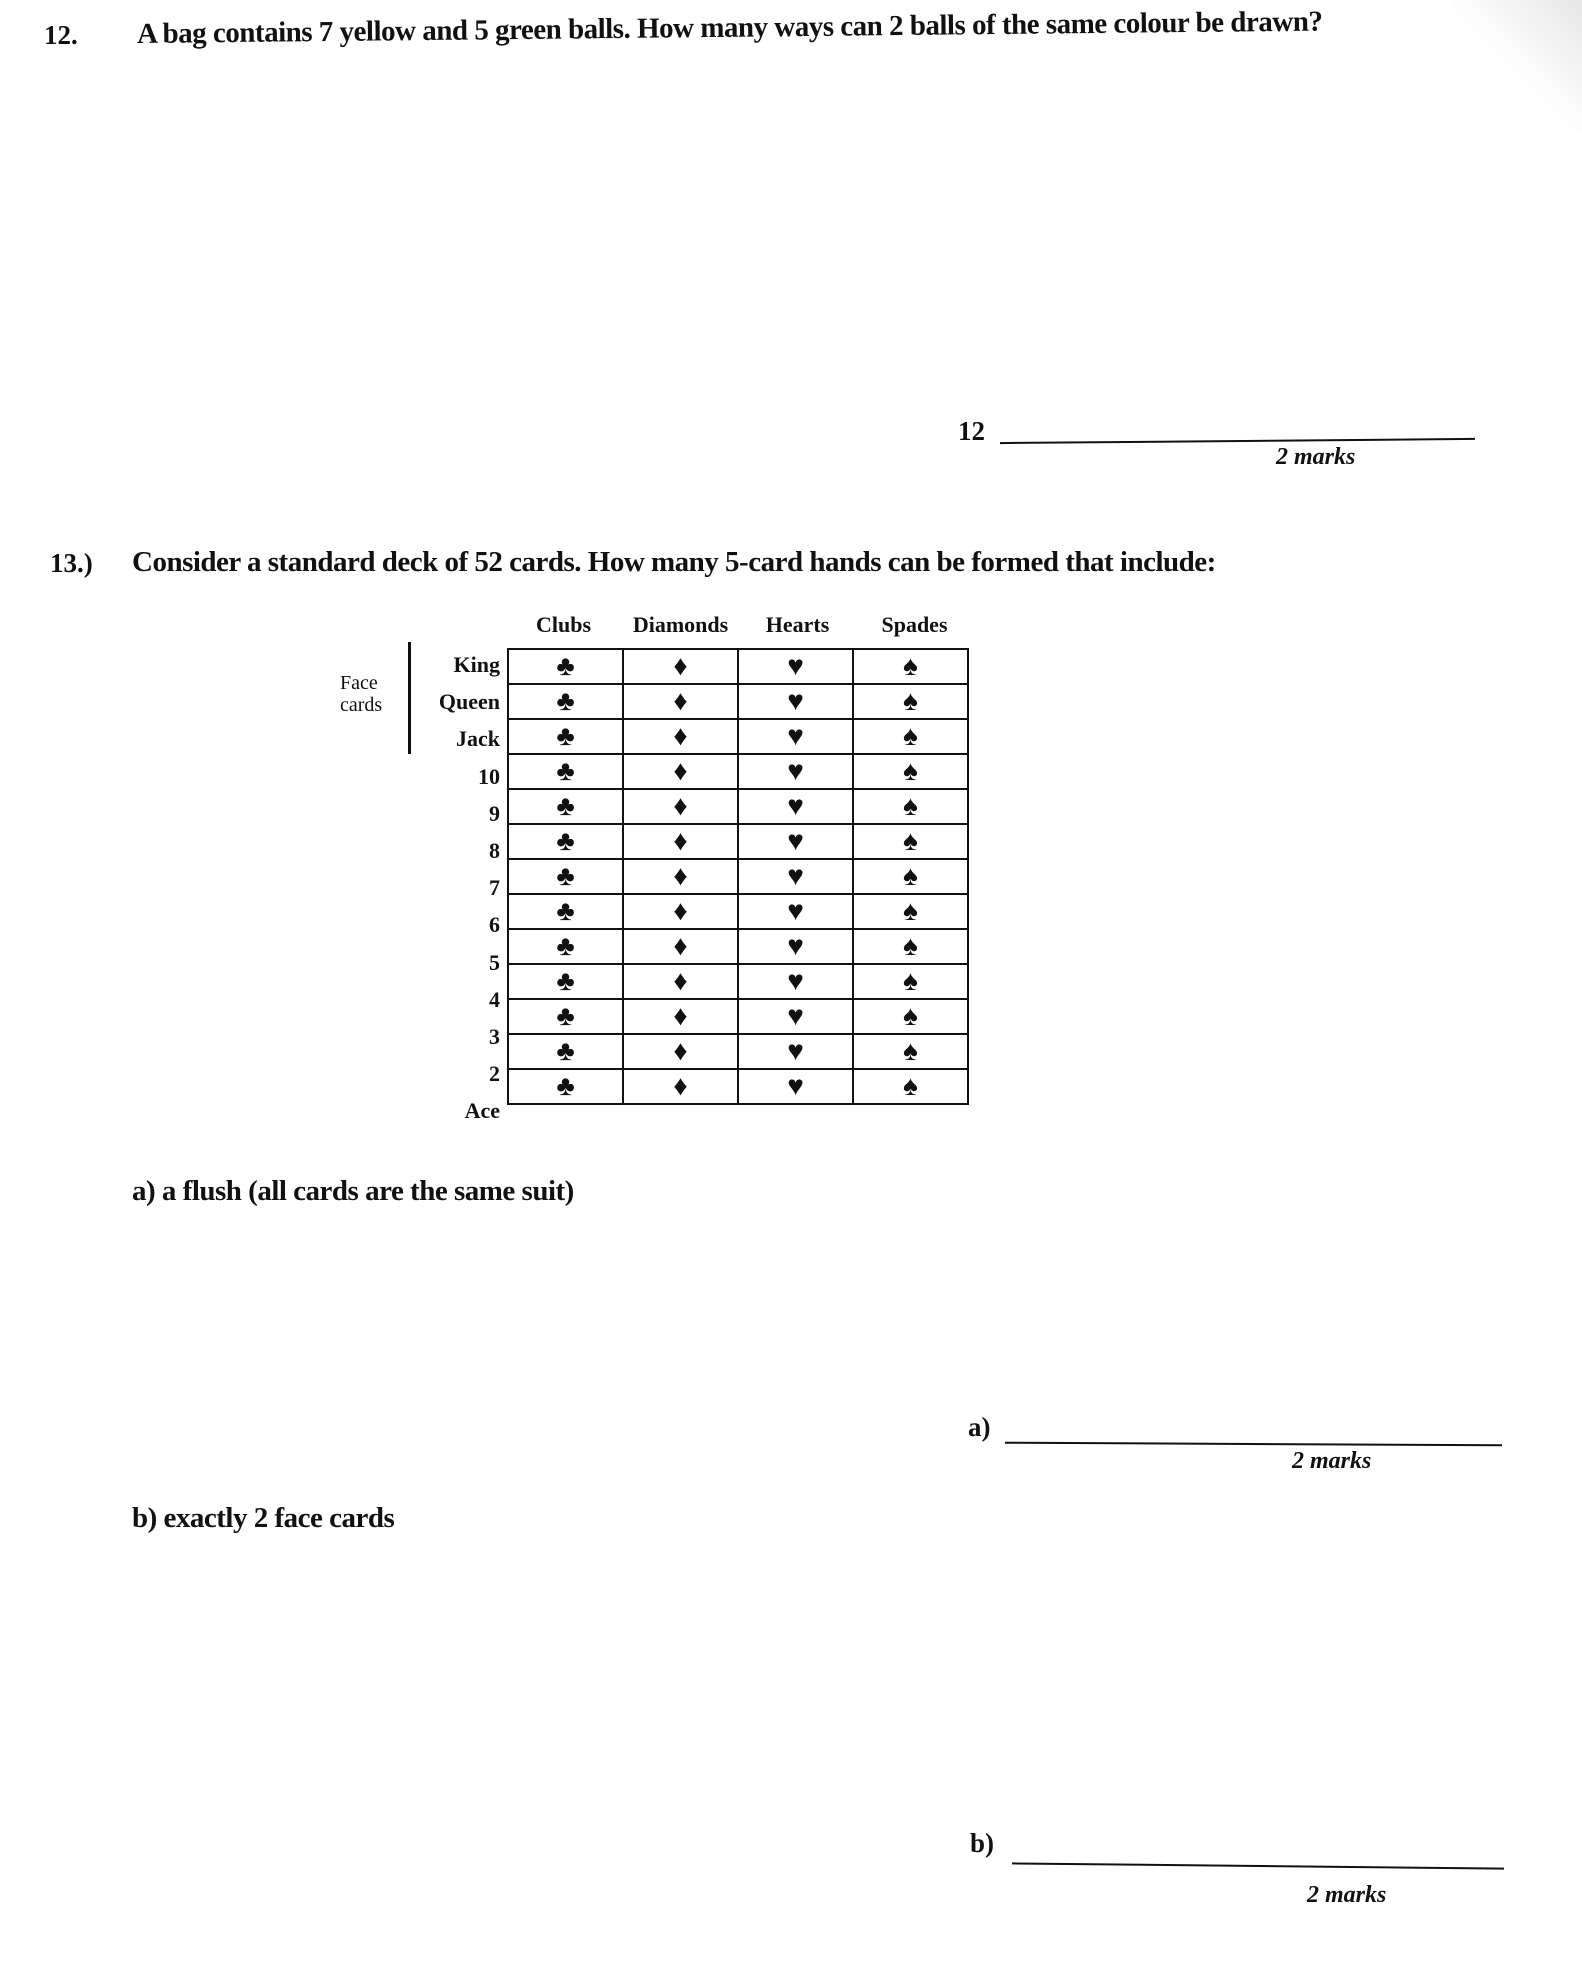 The image size is (1582, 1963). I want to click on rank-label: 6, so click(494, 925).